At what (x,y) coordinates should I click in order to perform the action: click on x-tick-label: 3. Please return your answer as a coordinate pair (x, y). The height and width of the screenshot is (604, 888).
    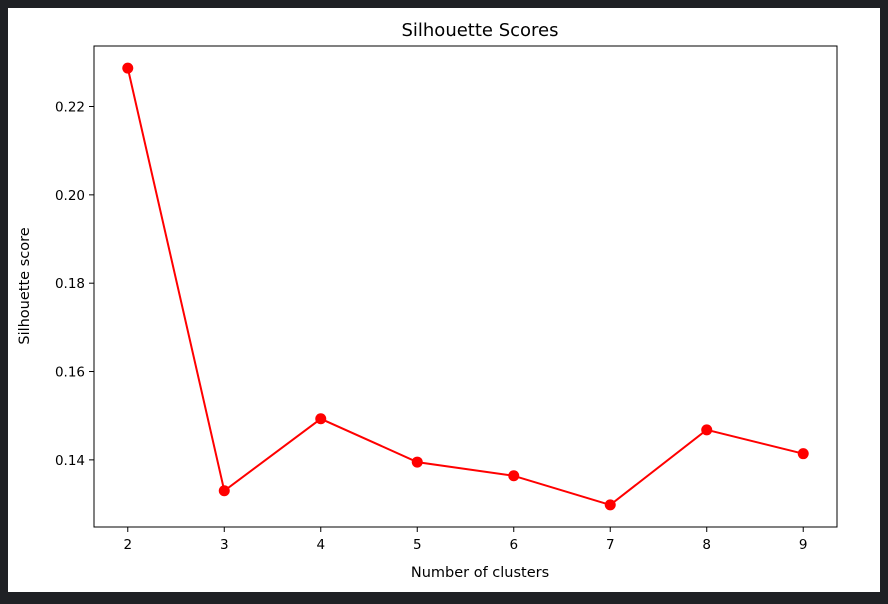
    Looking at the image, I should click on (224, 545).